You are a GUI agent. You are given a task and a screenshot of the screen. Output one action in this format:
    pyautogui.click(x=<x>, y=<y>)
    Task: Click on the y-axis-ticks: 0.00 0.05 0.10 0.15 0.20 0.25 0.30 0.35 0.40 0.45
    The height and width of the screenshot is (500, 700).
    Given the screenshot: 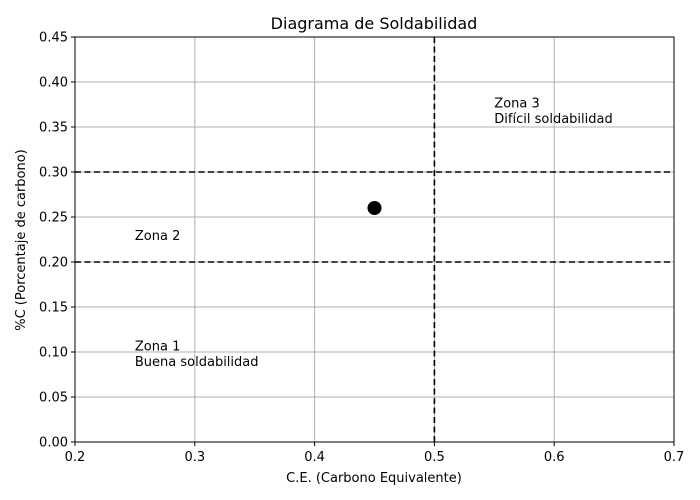 What is the action you would take?
    pyautogui.click(x=57, y=241)
    